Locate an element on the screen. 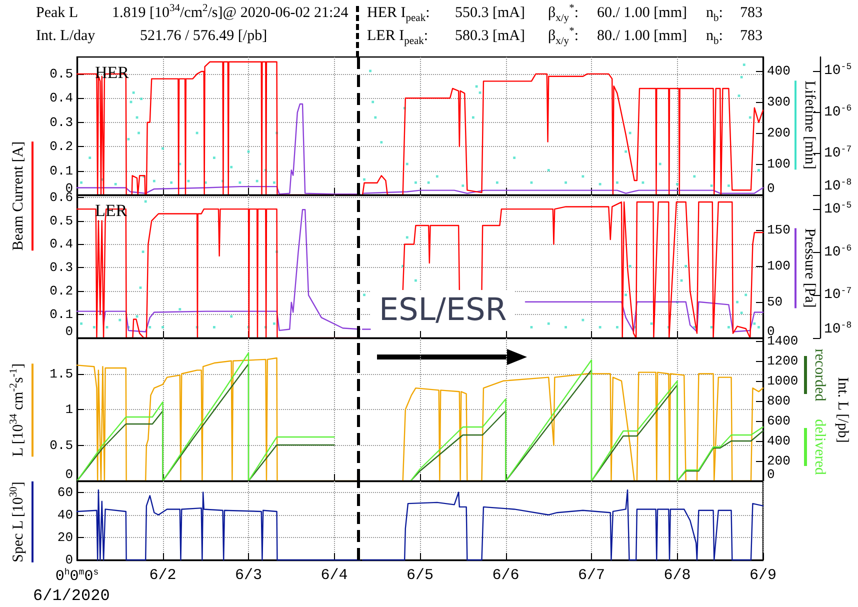 The image size is (858, 607). x-tick-label: 6/4 is located at coordinates (334, 575).